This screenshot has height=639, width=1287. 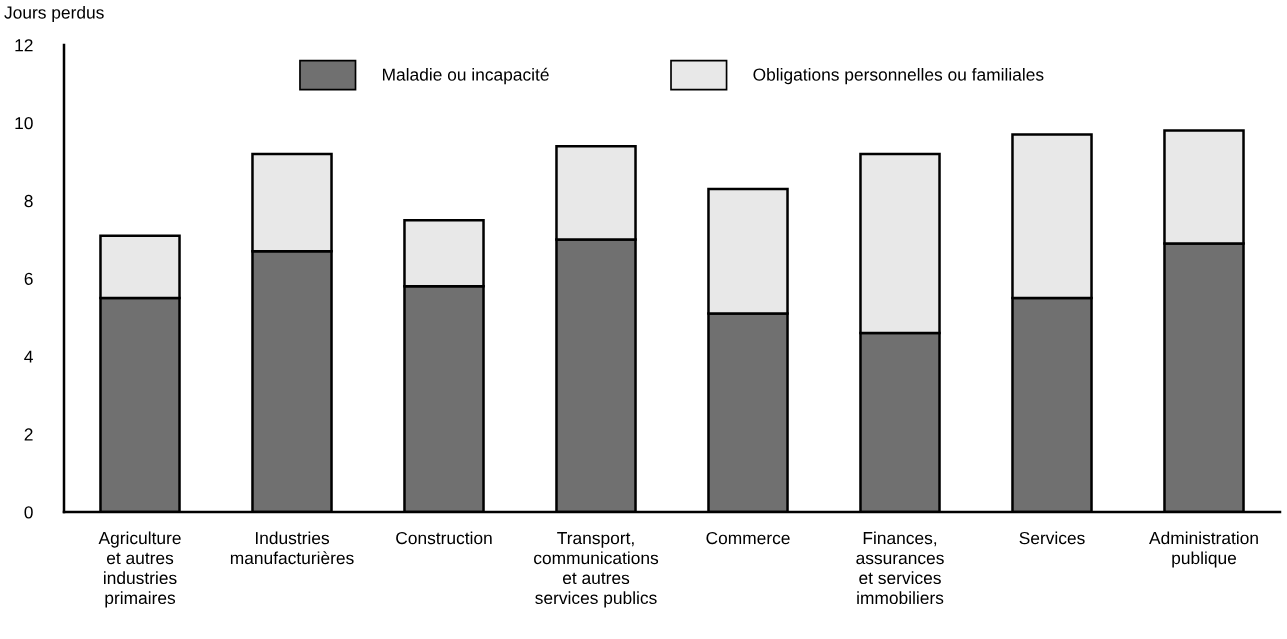 I want to click on y-tick-label: 0, so click(x=28, y=512).